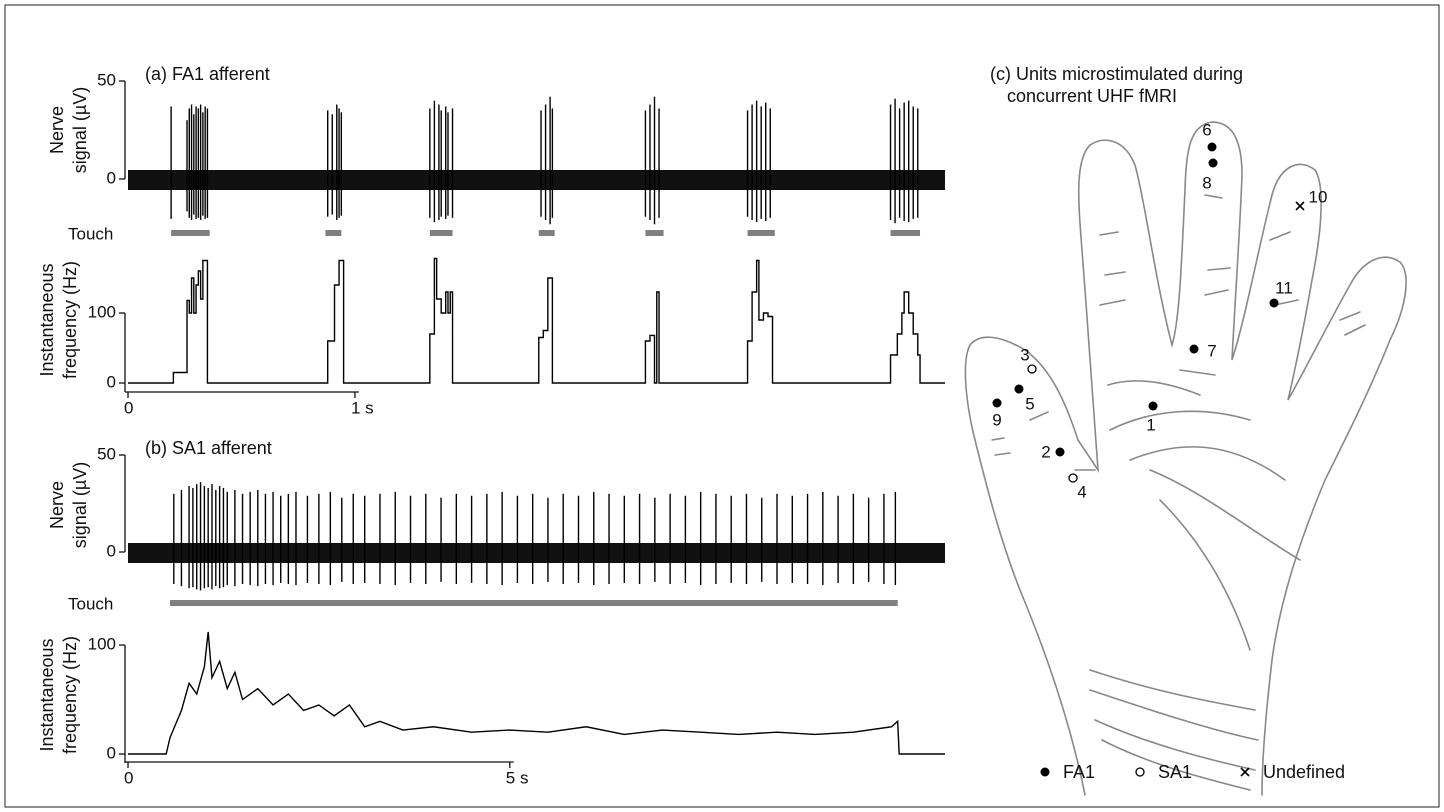  Describe the element at coordinates (1206, 182) in the screenshot. I see `unit-label: 8` at that location.